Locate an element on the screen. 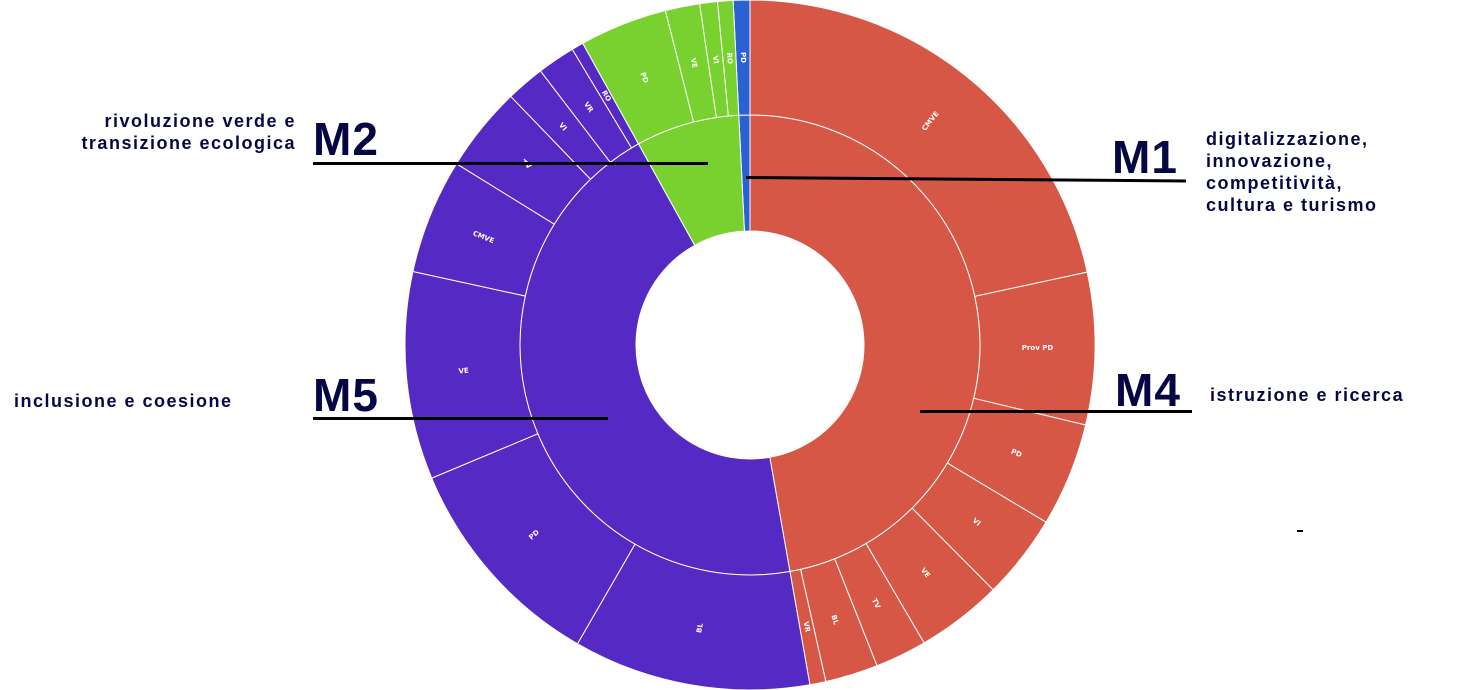  m1-description-line-3: competitività, is located at coordinates (1275, 183).